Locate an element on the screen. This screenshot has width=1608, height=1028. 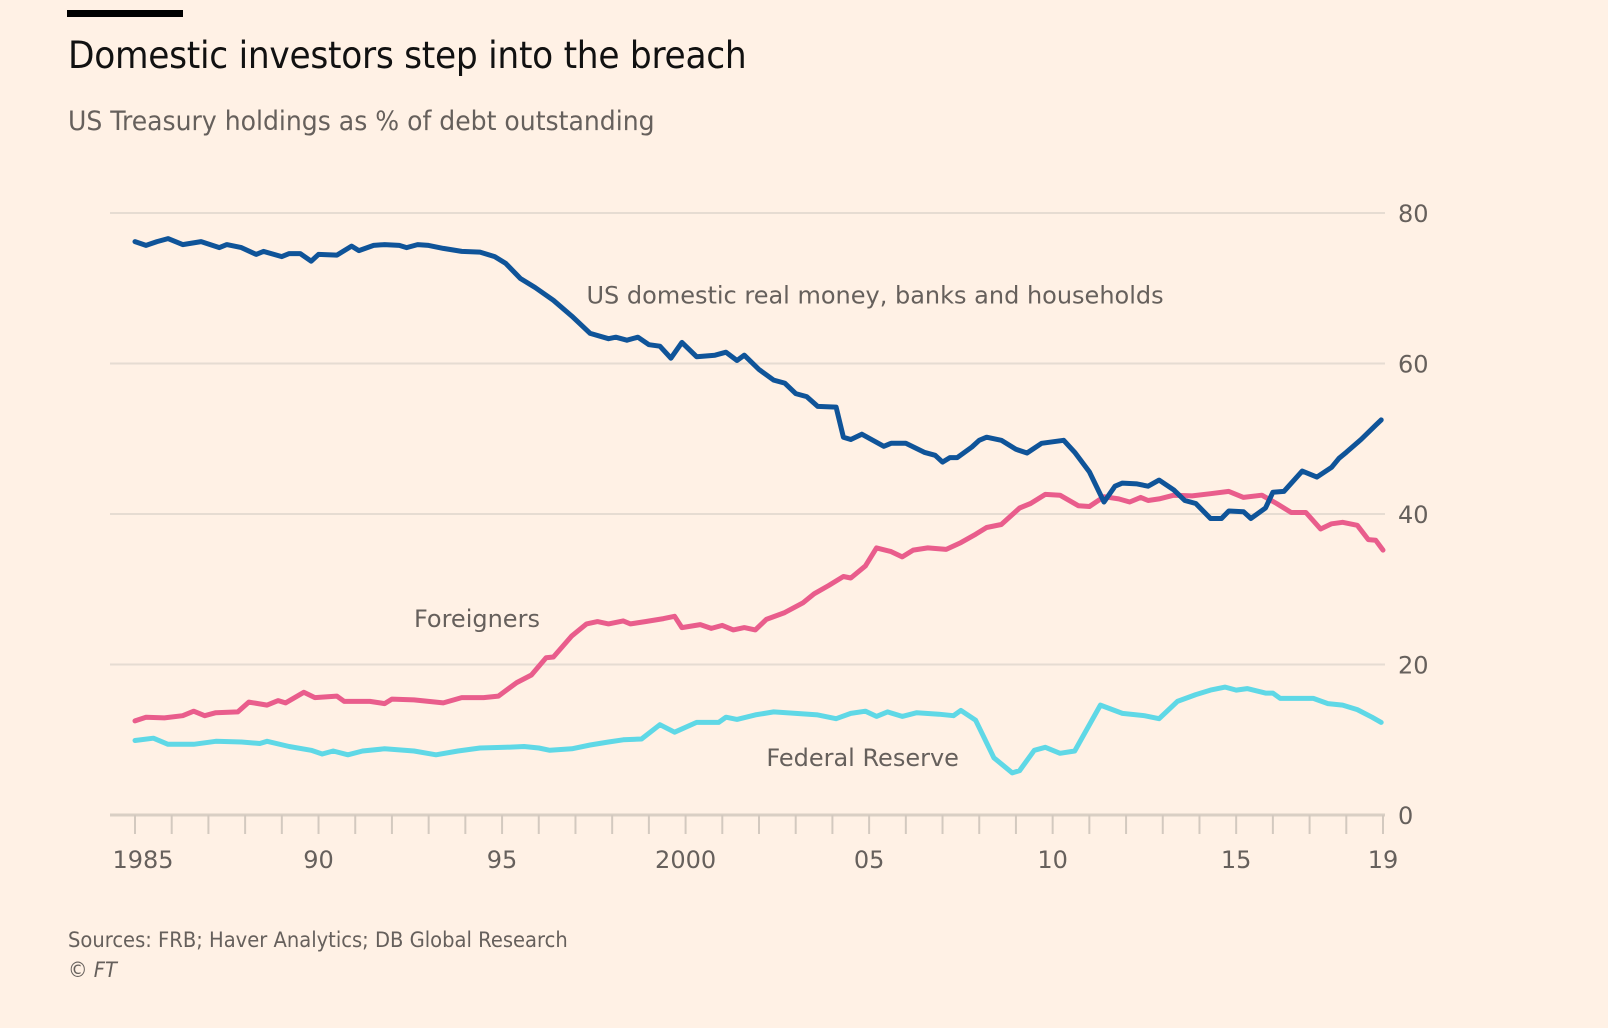
x-tick-label-2015: 15 is located at coordinates (1236, 860).